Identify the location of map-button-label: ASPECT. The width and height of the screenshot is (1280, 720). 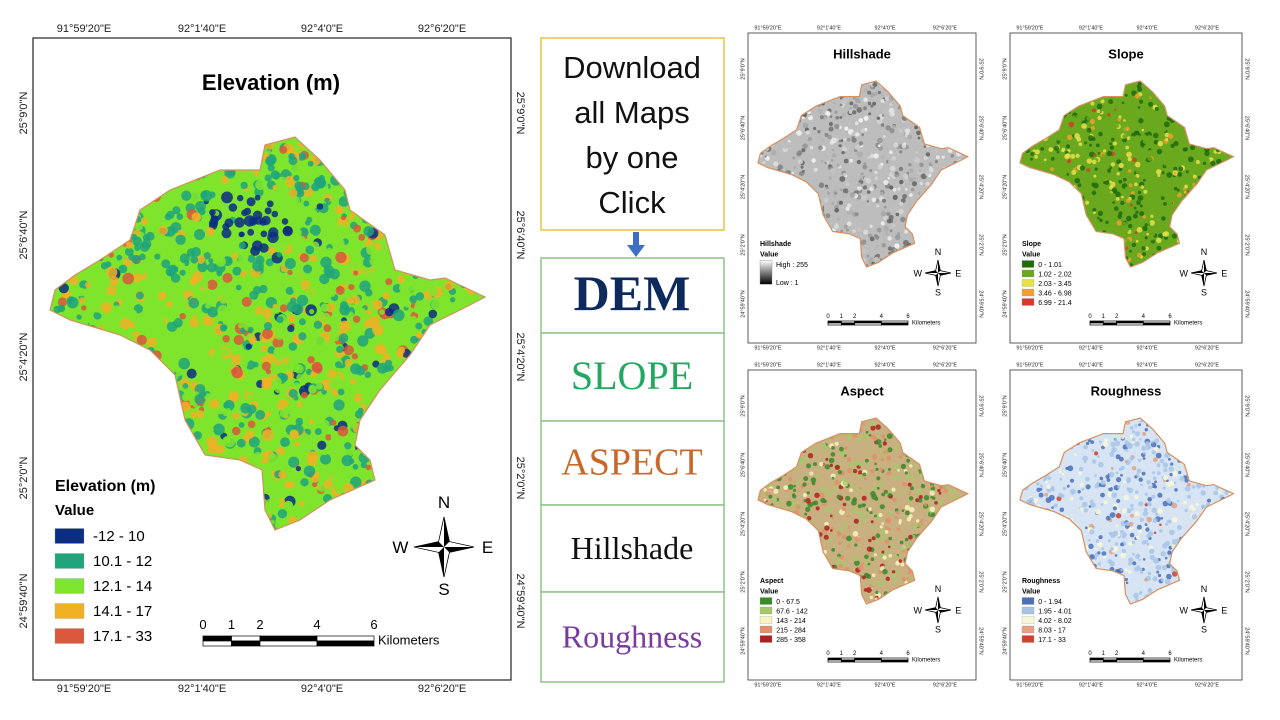
(631, 463).